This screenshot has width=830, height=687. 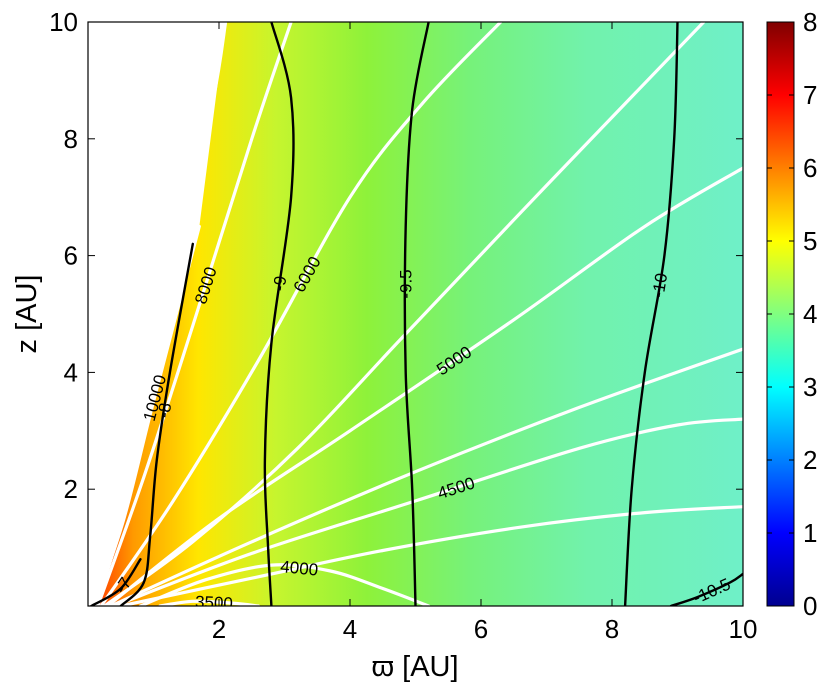 I want to click on colorbar-ticks: 0 1 2 3 4 5 6 7 8, so click(x=792, y=314).